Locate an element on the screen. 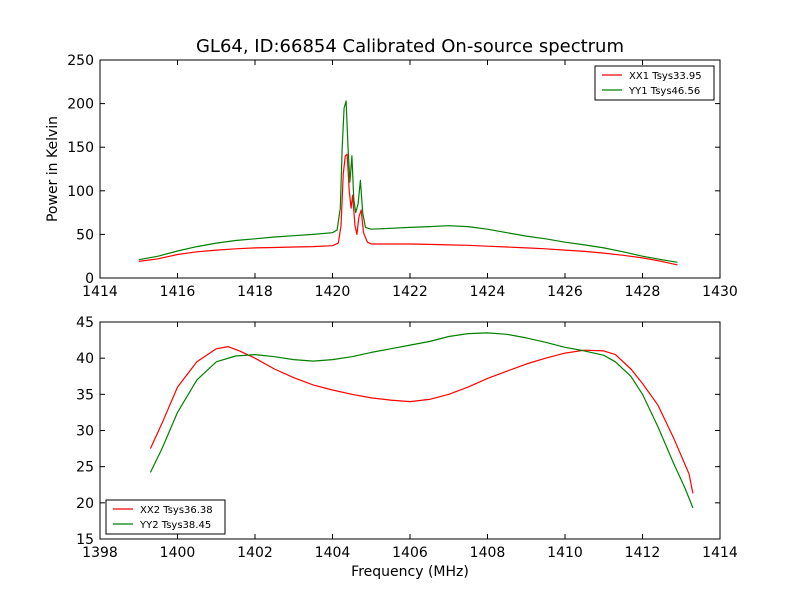 The image size is (800, 600). y-tick-label: 50 is located at coordinates (85, 235).